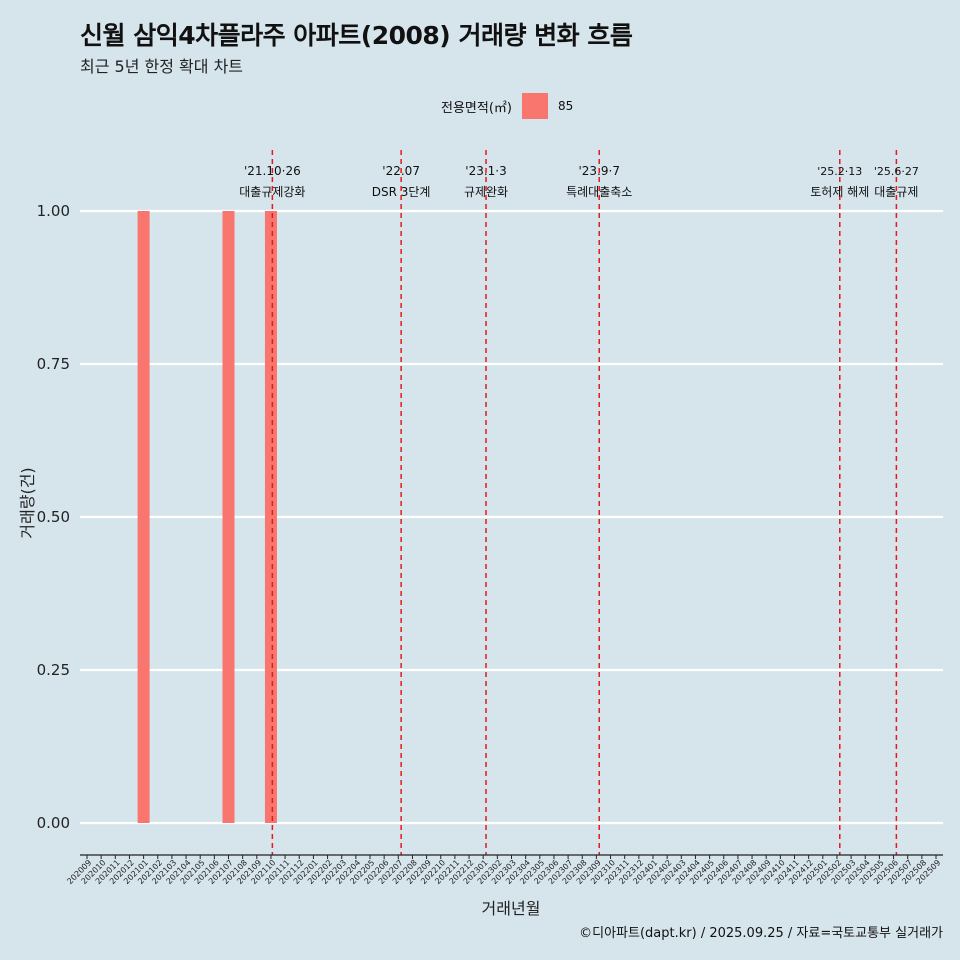 This screenshot has height=960, width=960. Describe the element at coordinates (485, 171) in the screenshot. I see `event-date-label: '23.1·3` at that location.